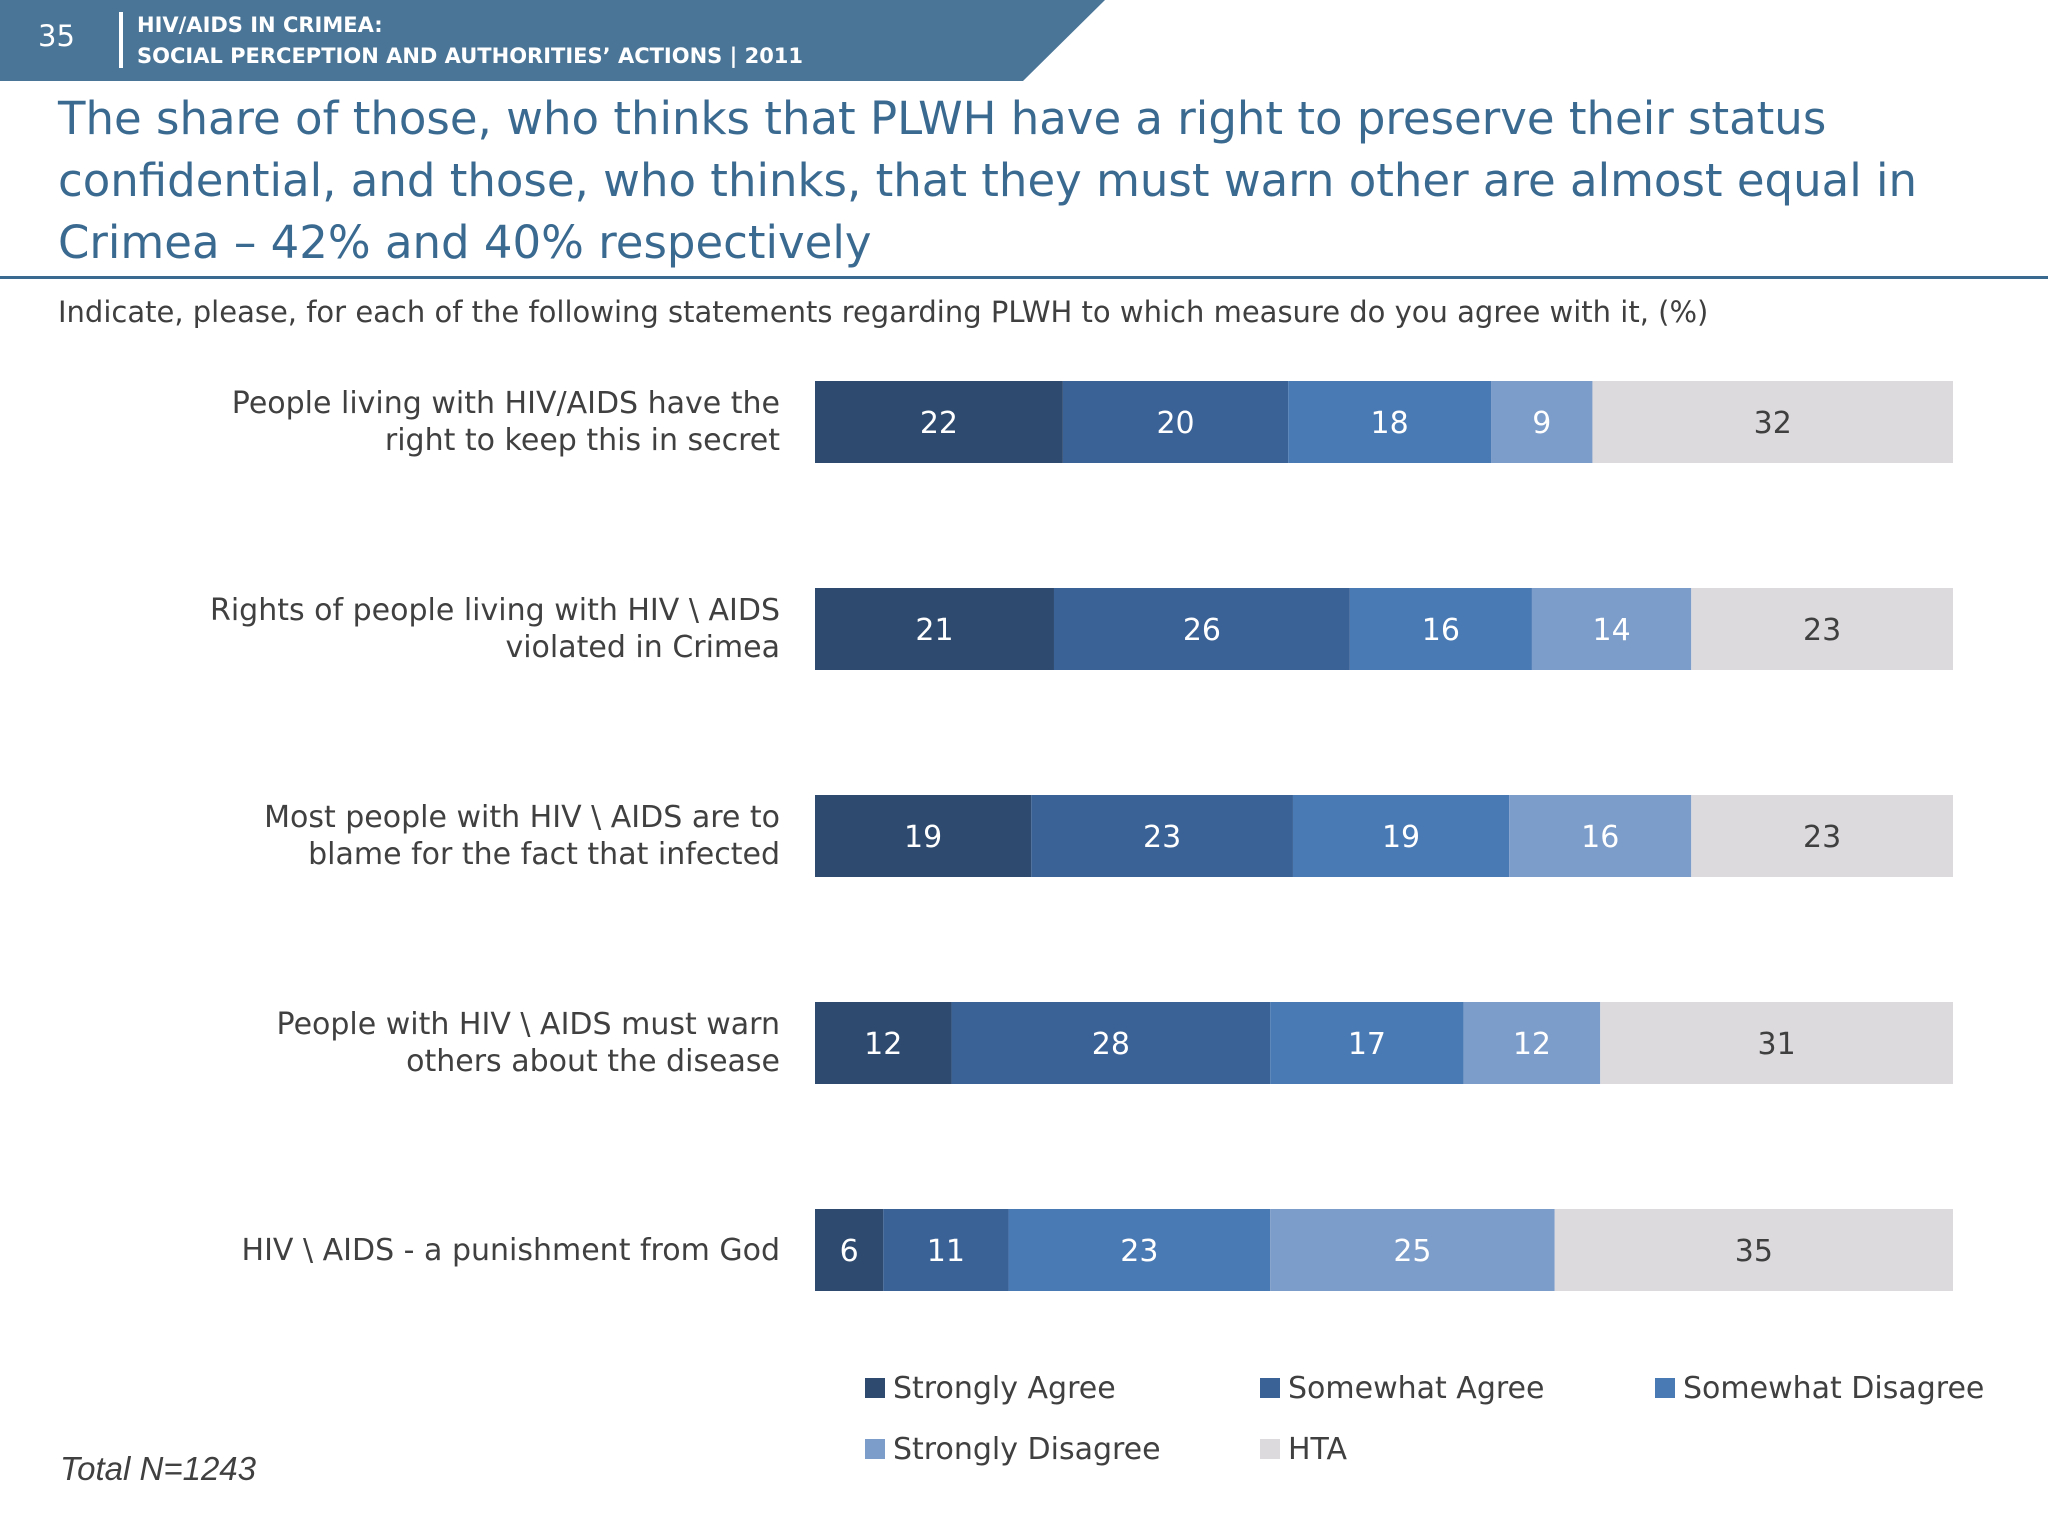  I want to click on category-label-line: People with HIV \ AIDS must warn, so click(528, 1024).